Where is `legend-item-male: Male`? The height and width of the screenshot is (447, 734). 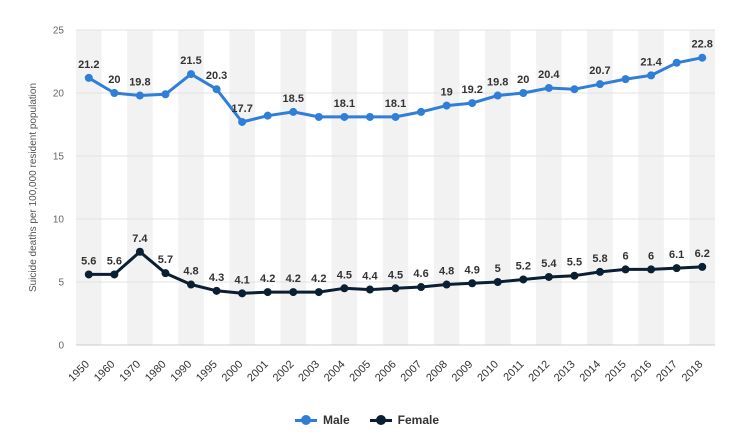 legend-item-male: Male is located at coordinates (322, 420).